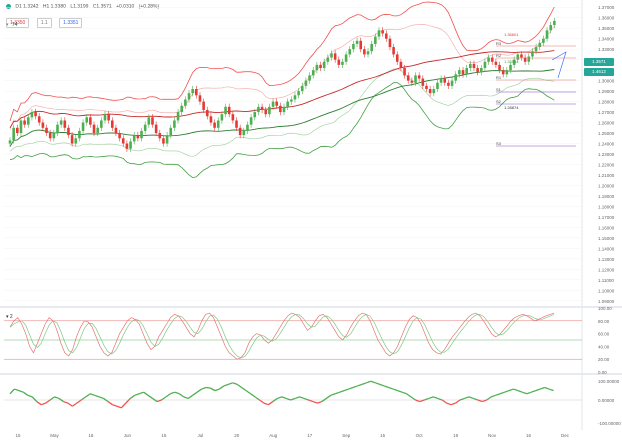 This screenshot has width=622, height=441. What do you see at coordinates (456, 435) in the screenshot?
I see `x-tick-label: 19` at bounding box center [456, 435].